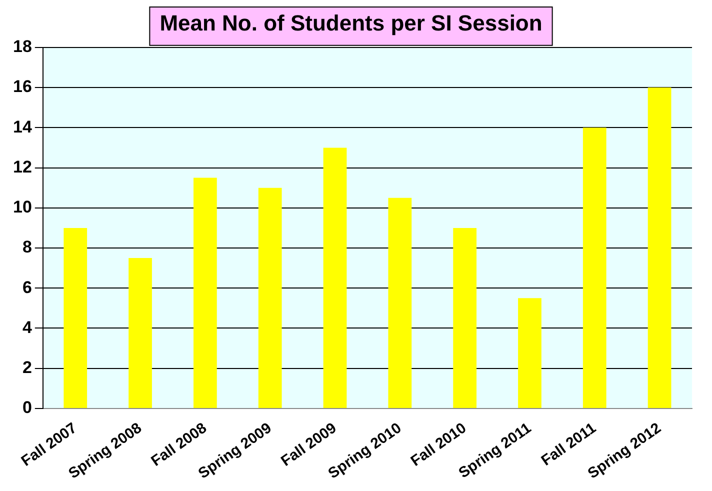 The height and width of the screenshot is (491, 712). Describe the element at coordinates (27, 408) in the screenshot. I see `y-tick-label: 0` at that location.